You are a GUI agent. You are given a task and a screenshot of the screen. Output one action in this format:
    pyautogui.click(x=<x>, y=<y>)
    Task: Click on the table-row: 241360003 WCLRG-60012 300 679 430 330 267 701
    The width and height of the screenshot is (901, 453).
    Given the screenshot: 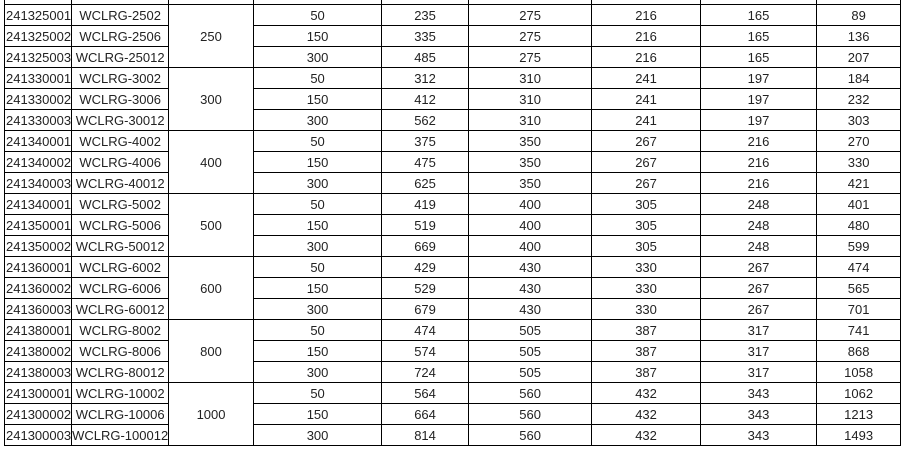 What is the action you would take?
    pyautogui.click(x=452, y=309)
    